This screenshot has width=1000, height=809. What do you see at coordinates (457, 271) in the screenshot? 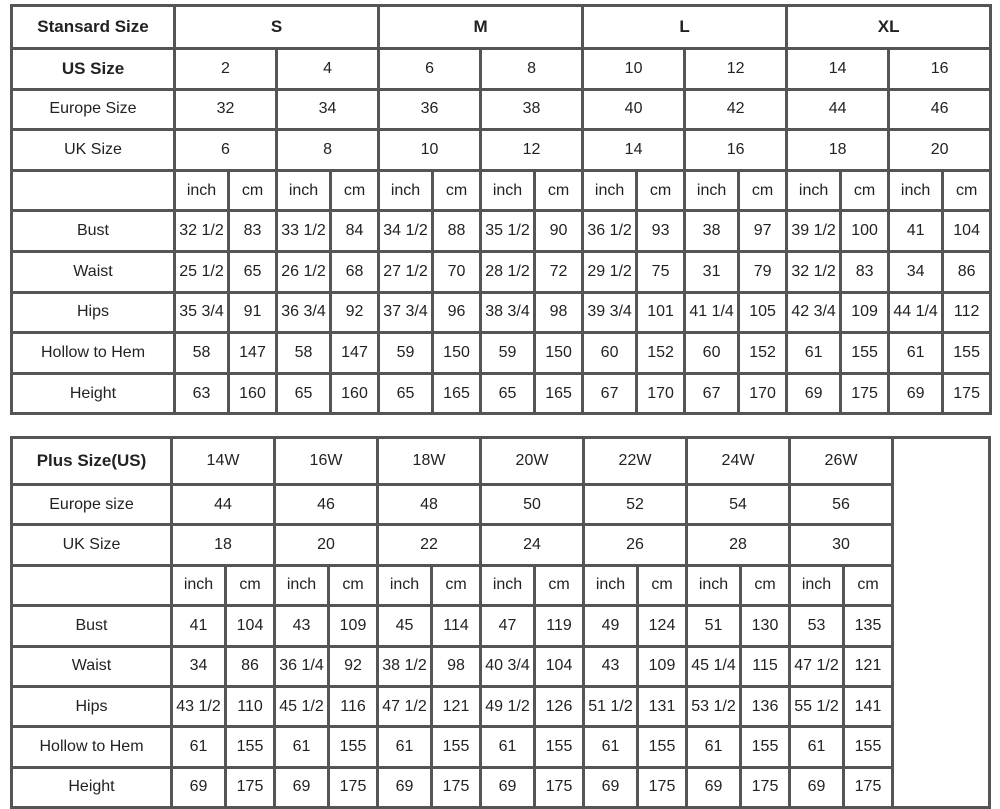
I see `measurement-value: 70` at bounding box center [457, 271].